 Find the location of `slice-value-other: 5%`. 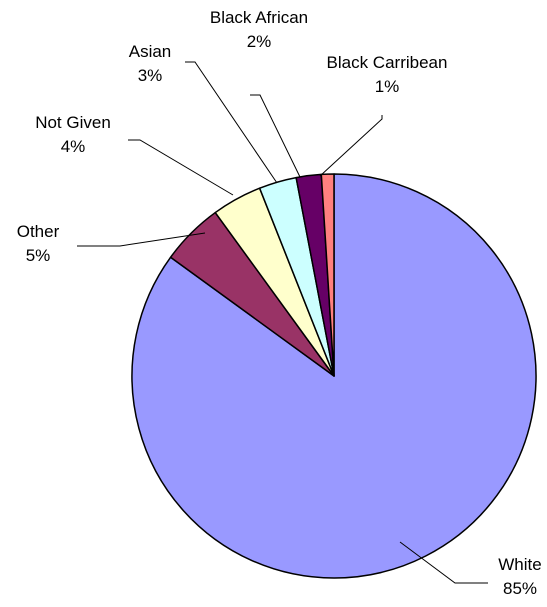

slice-value-other: 5% is located at coordinates (38, 255).